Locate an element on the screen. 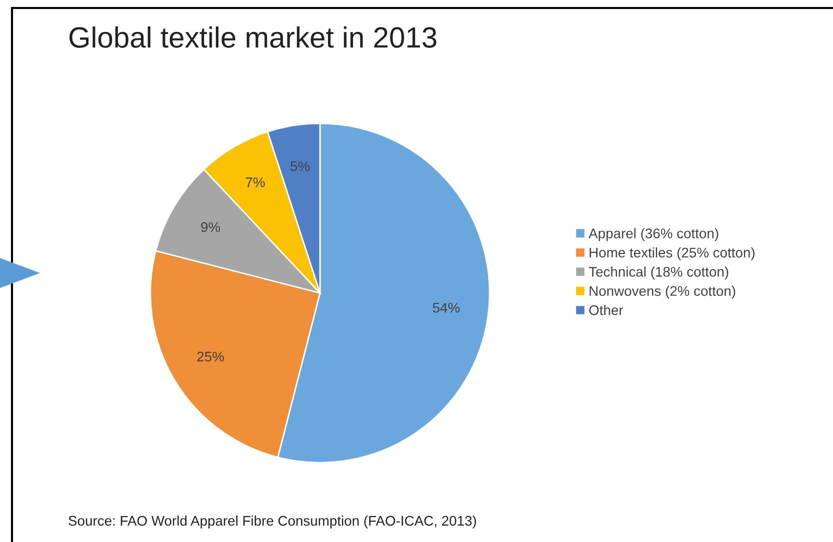 The image size is (833, 542). legend-label: Apparel (36% cotton) is located at coordinates (653, 235).